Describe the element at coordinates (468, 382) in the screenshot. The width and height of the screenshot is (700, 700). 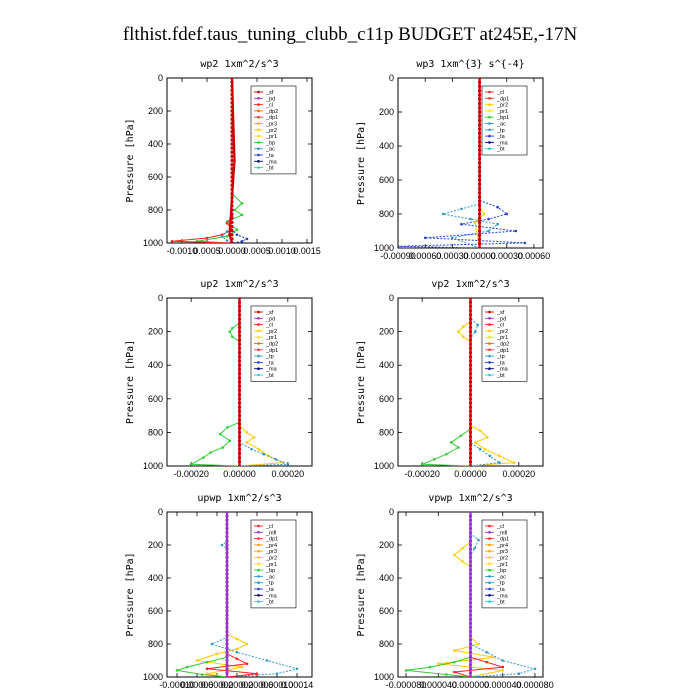
I see `series-group` at that location.